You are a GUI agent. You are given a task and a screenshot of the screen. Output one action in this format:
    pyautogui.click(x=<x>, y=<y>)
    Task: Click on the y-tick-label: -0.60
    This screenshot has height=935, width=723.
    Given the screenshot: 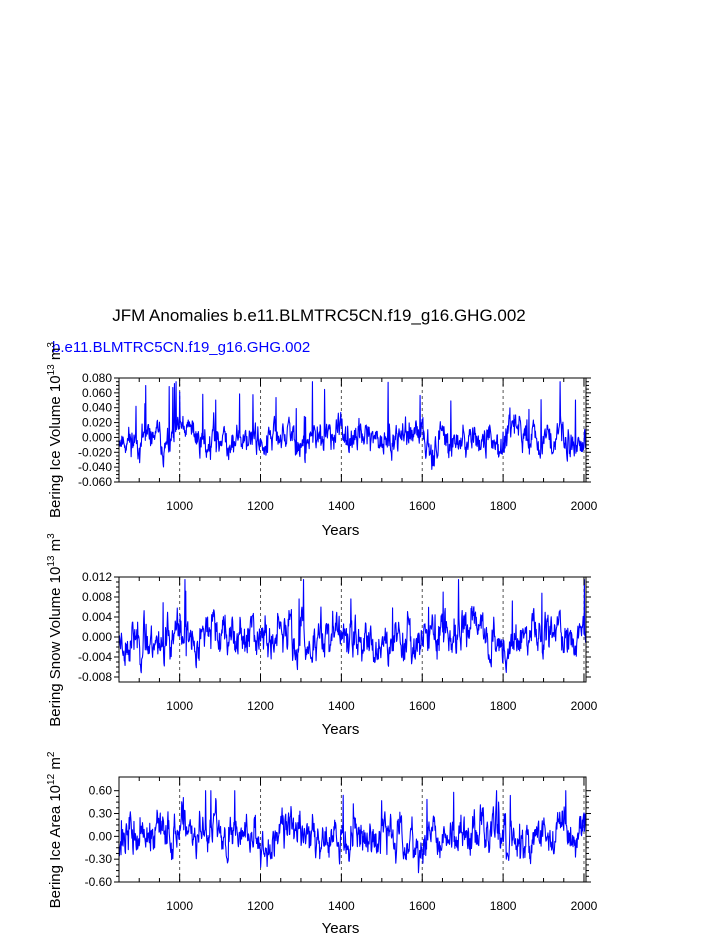 What is the action you would take?
    pyautogui.click(x=99, y=882)
    